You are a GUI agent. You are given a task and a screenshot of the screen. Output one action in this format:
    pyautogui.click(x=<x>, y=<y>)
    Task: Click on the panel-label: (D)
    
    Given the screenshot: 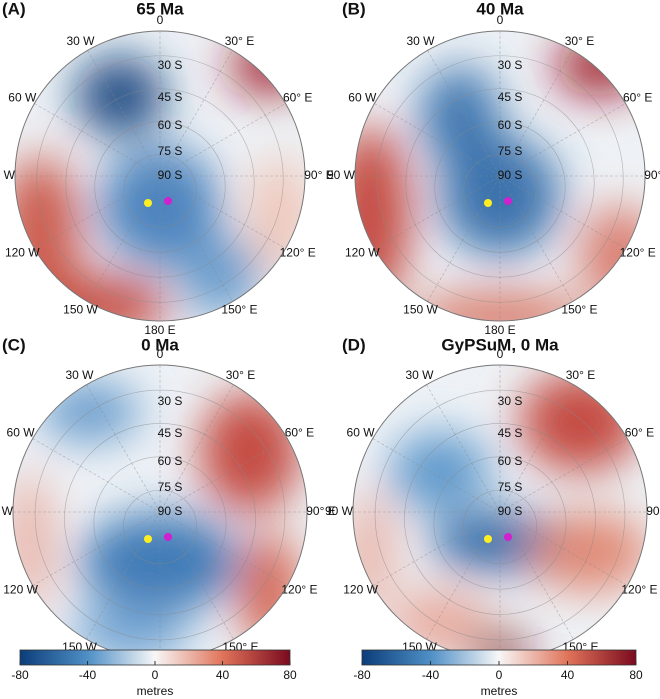 What is the action you would take?
    pyautogui.click(x=354, y=344)
    